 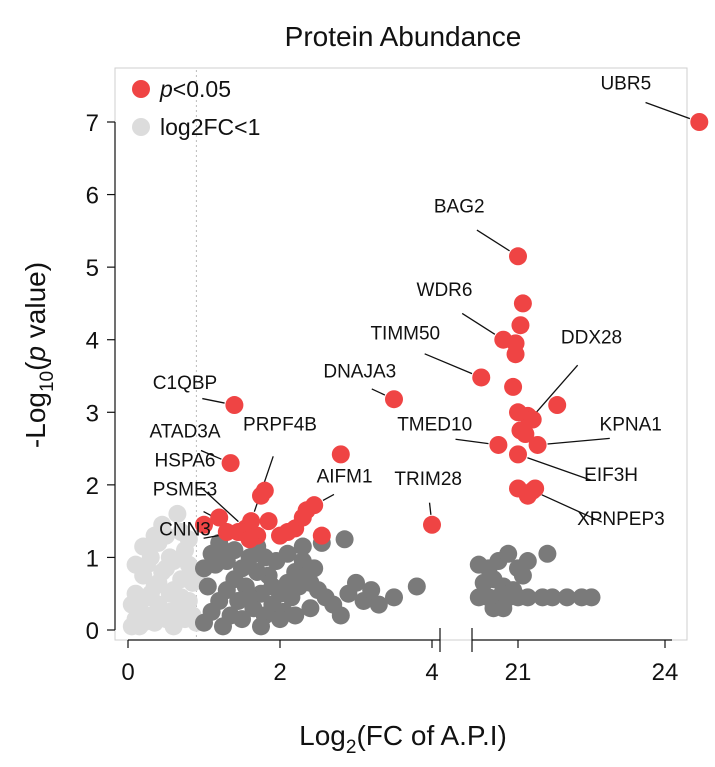 I want to click on protein-label: HSPA6, so click(x=185, y=461).